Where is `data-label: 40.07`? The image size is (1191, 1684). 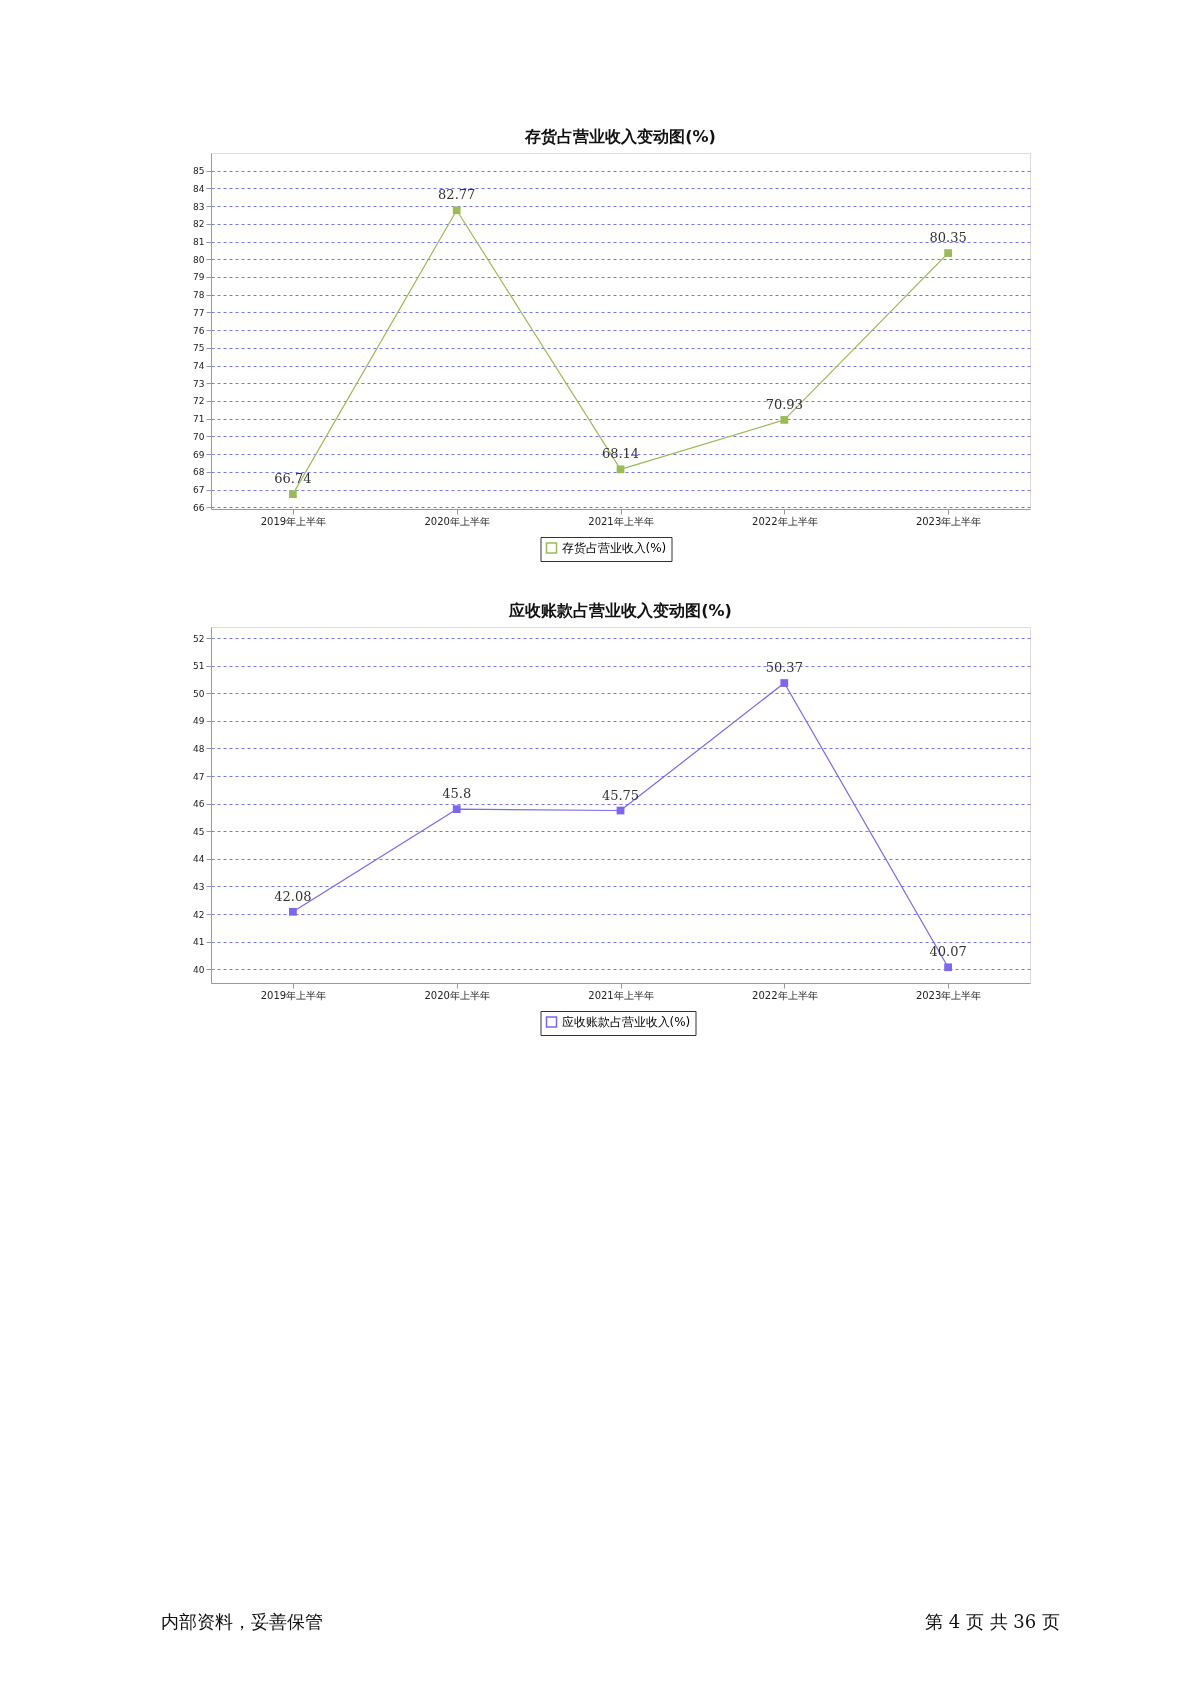
data-label: 40.07 is located at coordinates (948, 952).